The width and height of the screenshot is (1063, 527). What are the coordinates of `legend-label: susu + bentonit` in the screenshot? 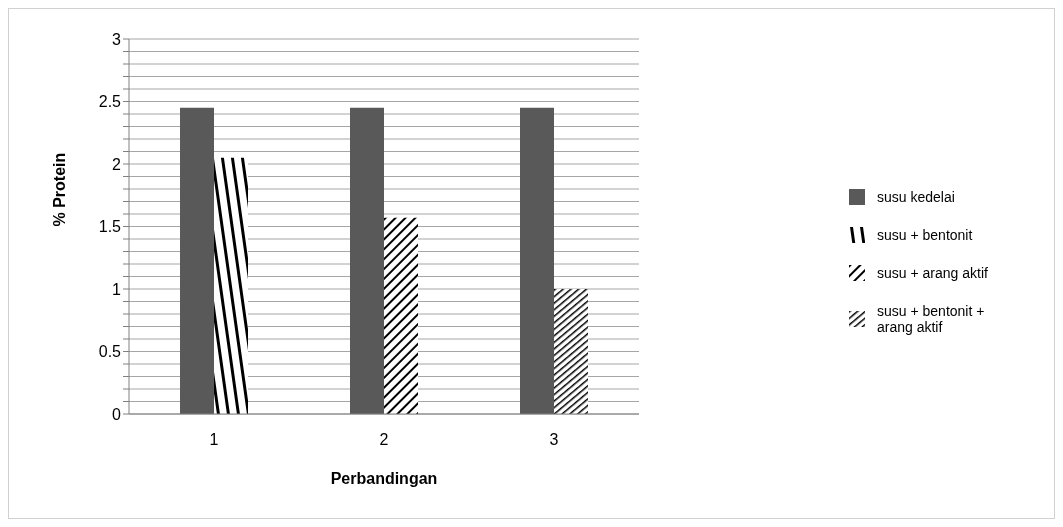 It's located at (925, 234).